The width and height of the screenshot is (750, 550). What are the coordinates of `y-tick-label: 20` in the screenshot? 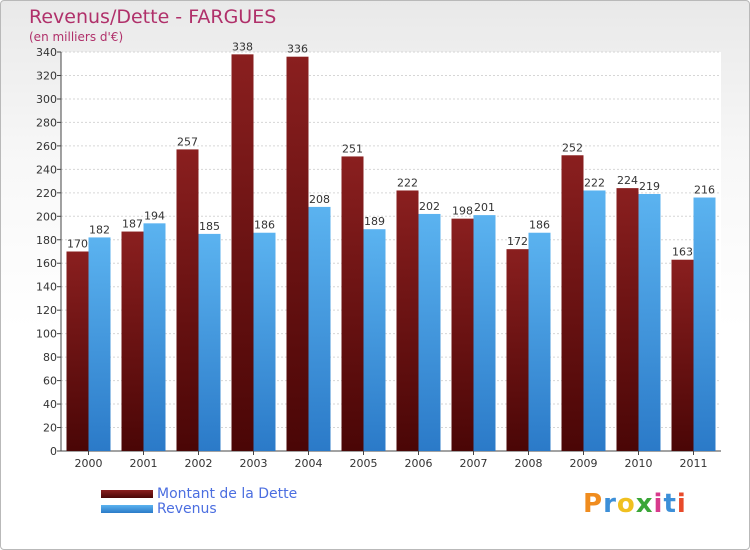 It's located at (50, 428).